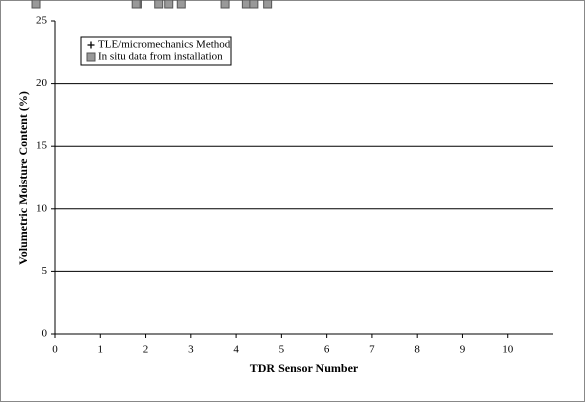 The height and width of the screenshot is (402, 585). Describe the element at coordinates (42, 21) in the screenshot. I see `y-tick-label: 25` at that location.